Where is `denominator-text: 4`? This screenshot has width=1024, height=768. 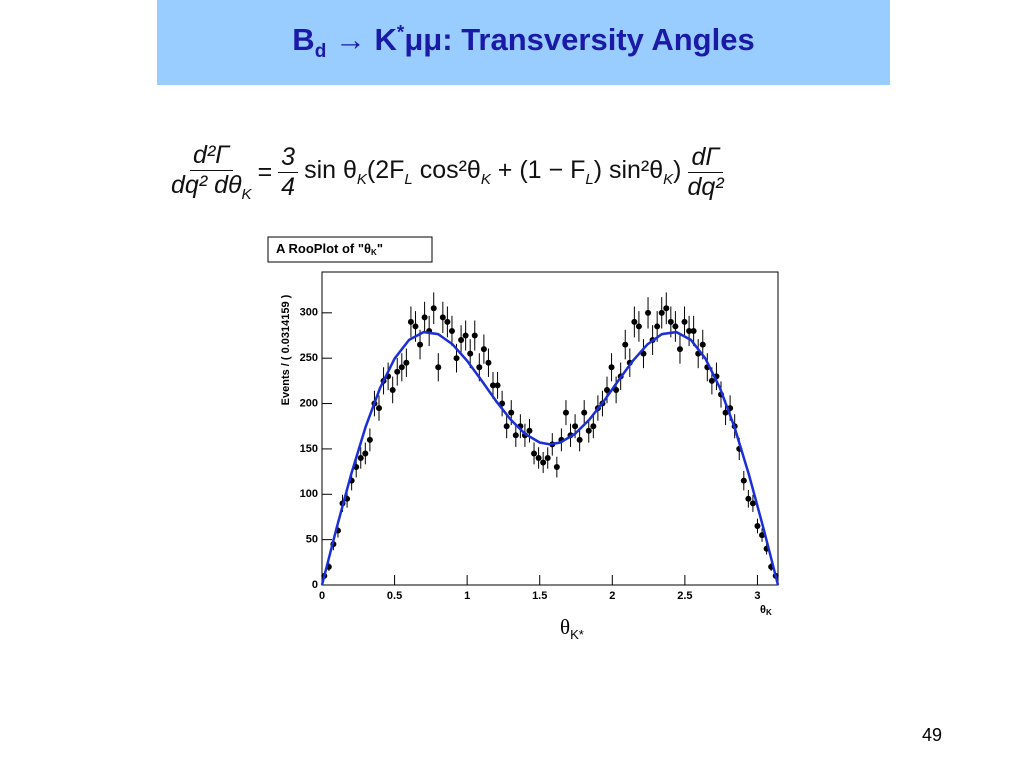 denominator-text: 4 is located at coordinates (288, 186).